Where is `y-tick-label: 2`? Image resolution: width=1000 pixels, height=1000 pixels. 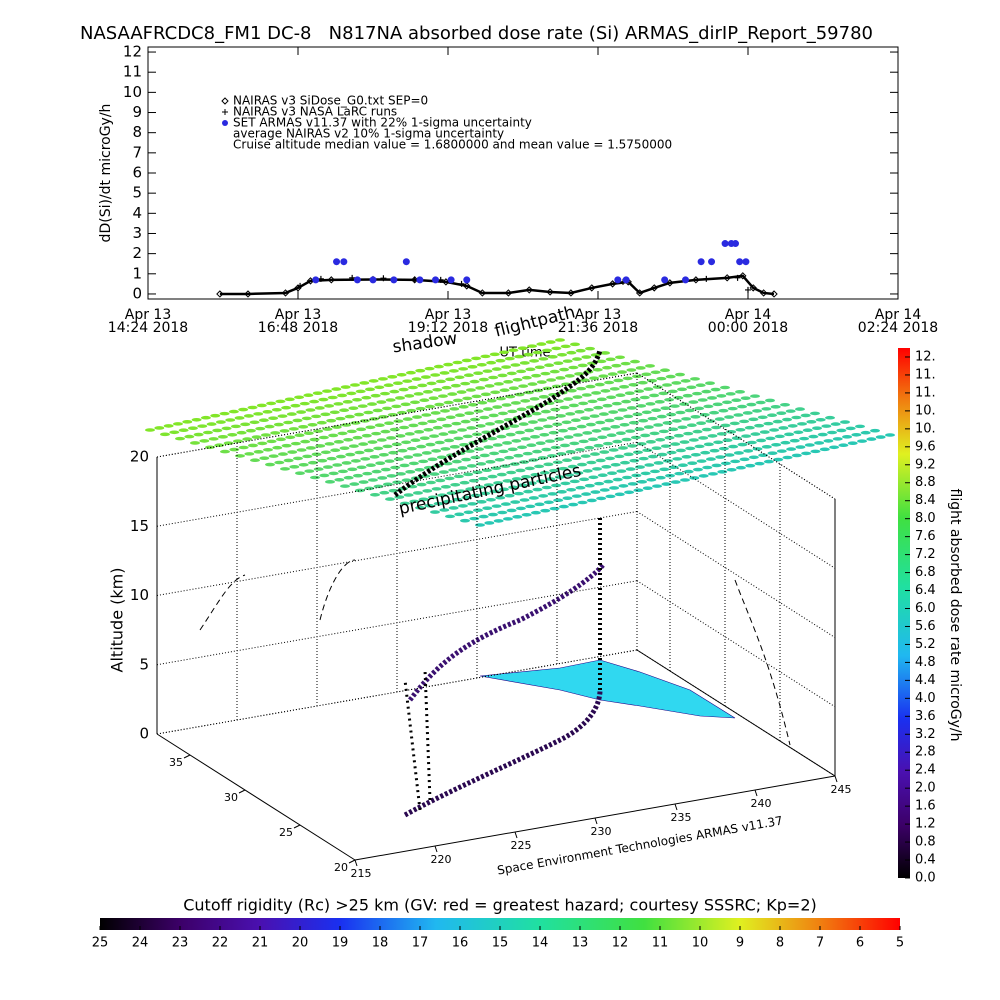 y-tick-label: 2 is located at coordinates (137, 253).